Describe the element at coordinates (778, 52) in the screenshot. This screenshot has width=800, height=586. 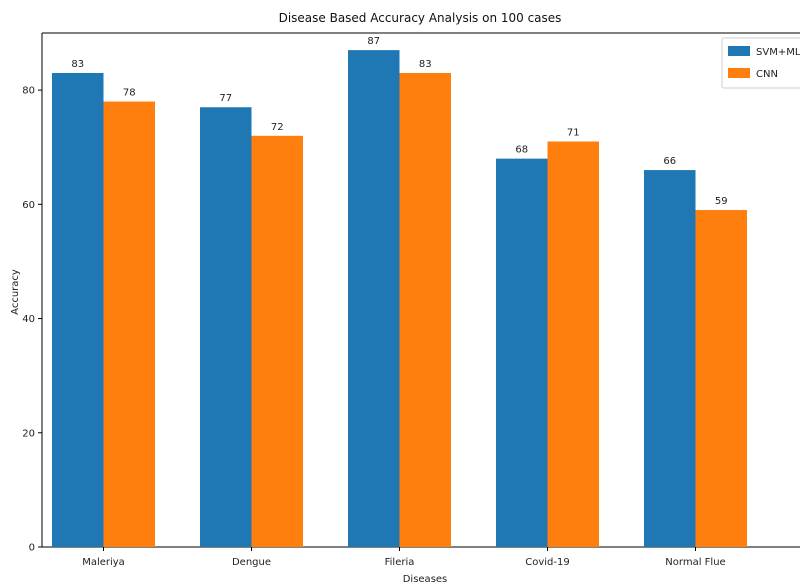
I see `legend-label: SVM+ML/R` at that location.